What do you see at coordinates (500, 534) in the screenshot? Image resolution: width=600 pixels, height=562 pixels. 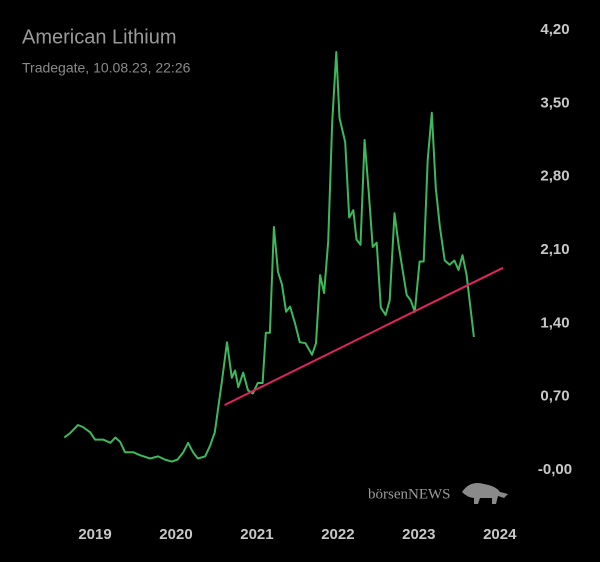 I see `x-tick-label: 2024` at bounding box center [500, 534].